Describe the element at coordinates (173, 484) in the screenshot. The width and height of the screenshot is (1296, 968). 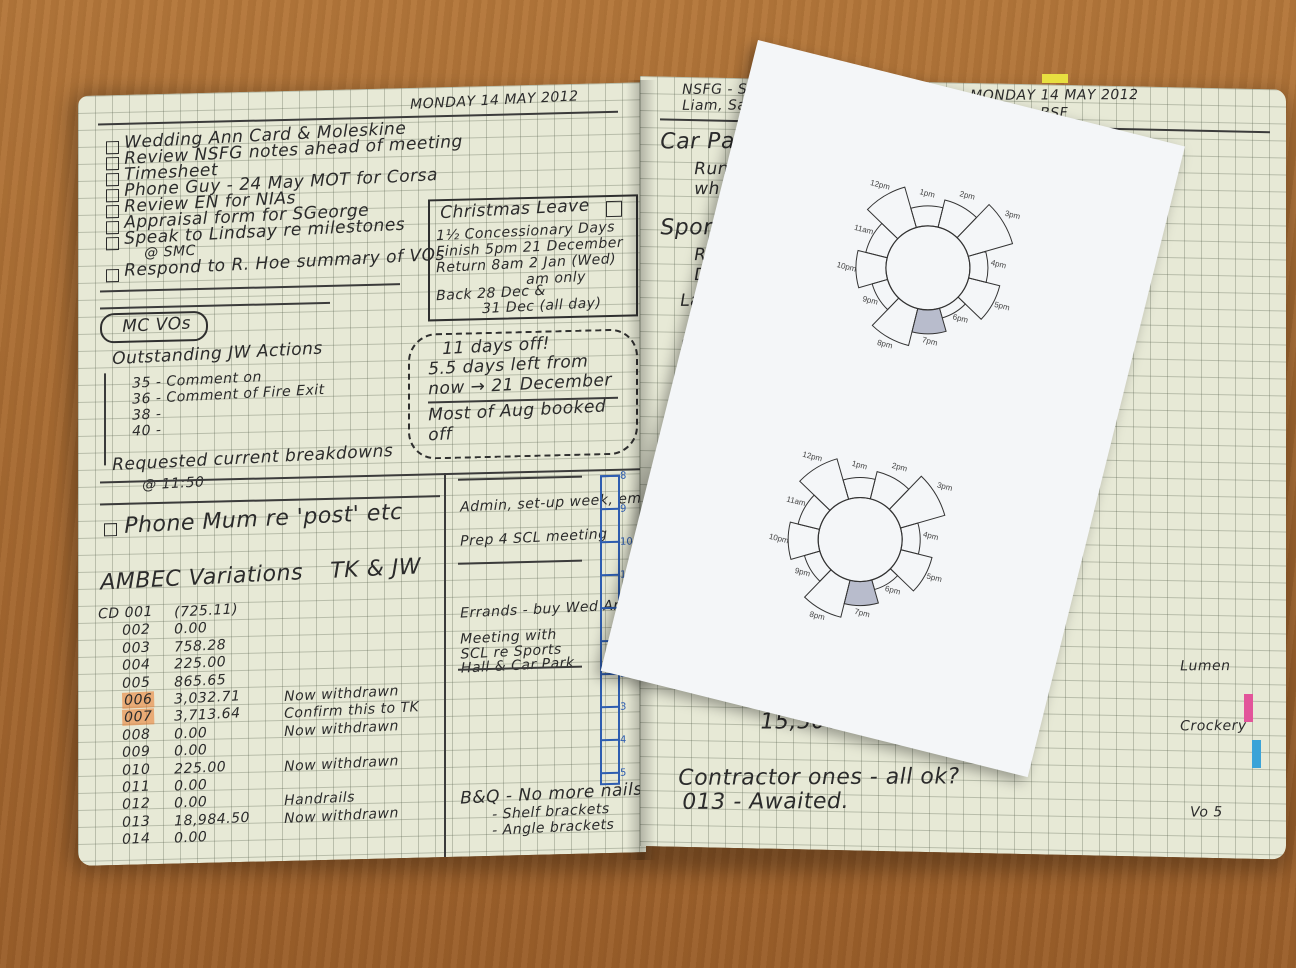
I see `requested-time: @ 11:50` at that location.